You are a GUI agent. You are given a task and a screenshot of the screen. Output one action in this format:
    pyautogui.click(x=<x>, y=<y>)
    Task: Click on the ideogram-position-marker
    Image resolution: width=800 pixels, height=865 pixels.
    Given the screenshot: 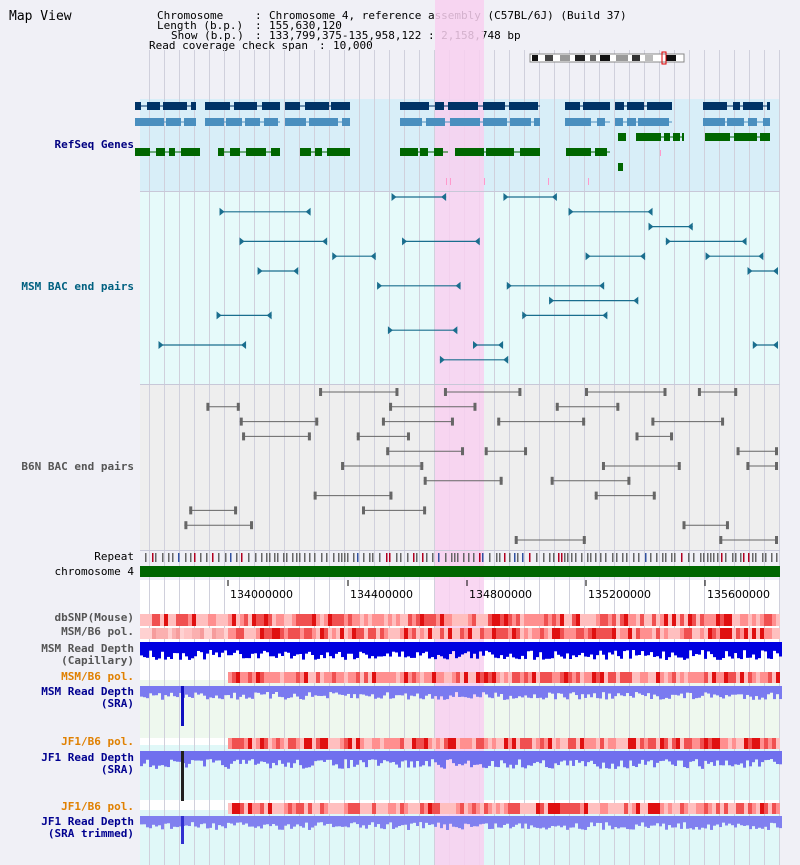 What is the action you would take?
    pyautogui.click(x=664, y=58)
    